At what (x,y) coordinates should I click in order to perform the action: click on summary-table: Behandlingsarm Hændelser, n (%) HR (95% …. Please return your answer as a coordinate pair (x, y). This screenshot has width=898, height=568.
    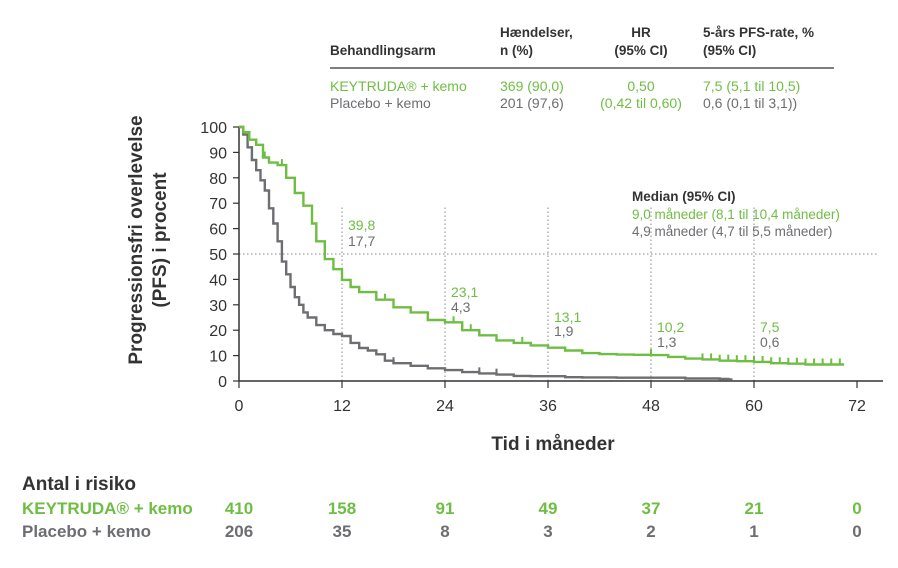
    Looking at the image, I should click on (582, 68).